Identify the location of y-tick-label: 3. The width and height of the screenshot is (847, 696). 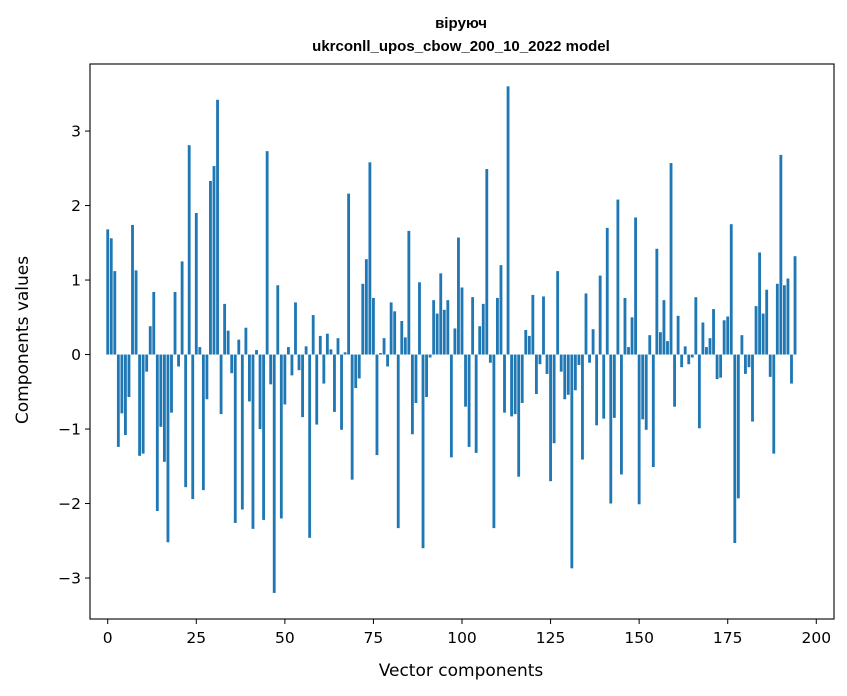
(76, 132).